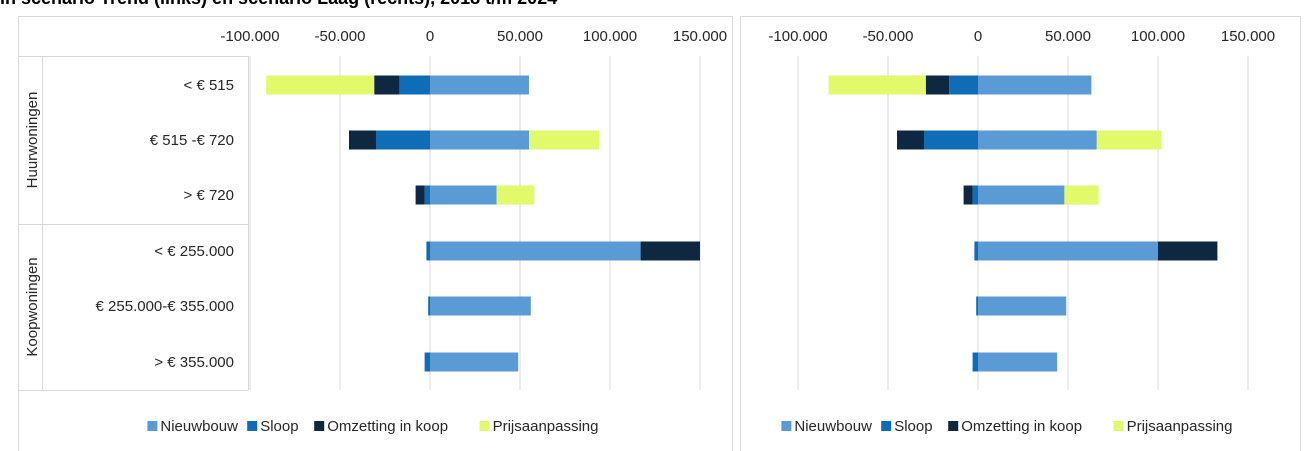 Image resolution: width=1309 pixels, height=451 pixels. Describe the element at coordinates (32, 306) in the screenshot. I see `group-label-koopwoningen: Koopwoningen` at that location.